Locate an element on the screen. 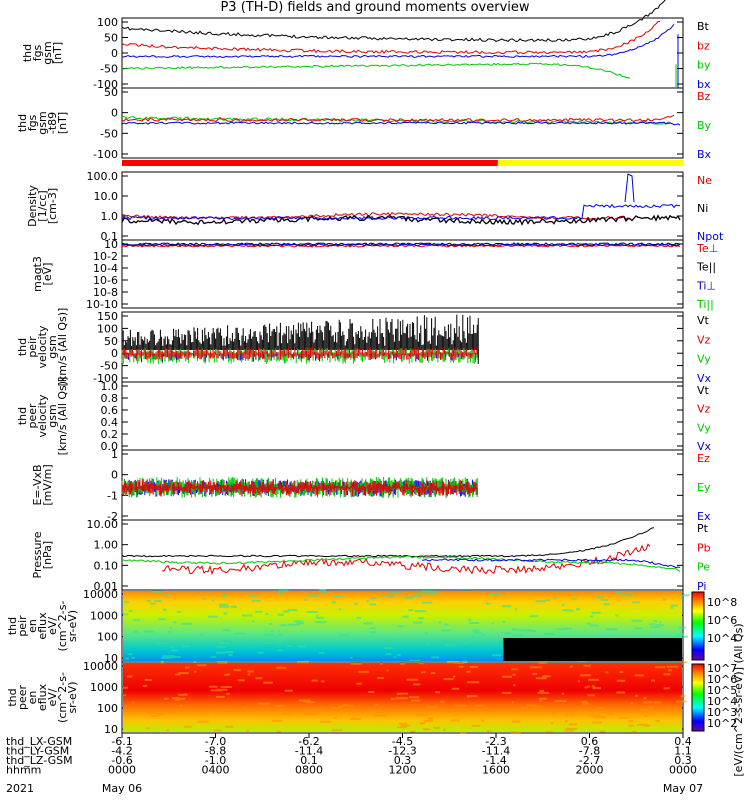 The image size is (750, 800). panel-7-ytick-label: -2 is located at coordinates (112, 516).